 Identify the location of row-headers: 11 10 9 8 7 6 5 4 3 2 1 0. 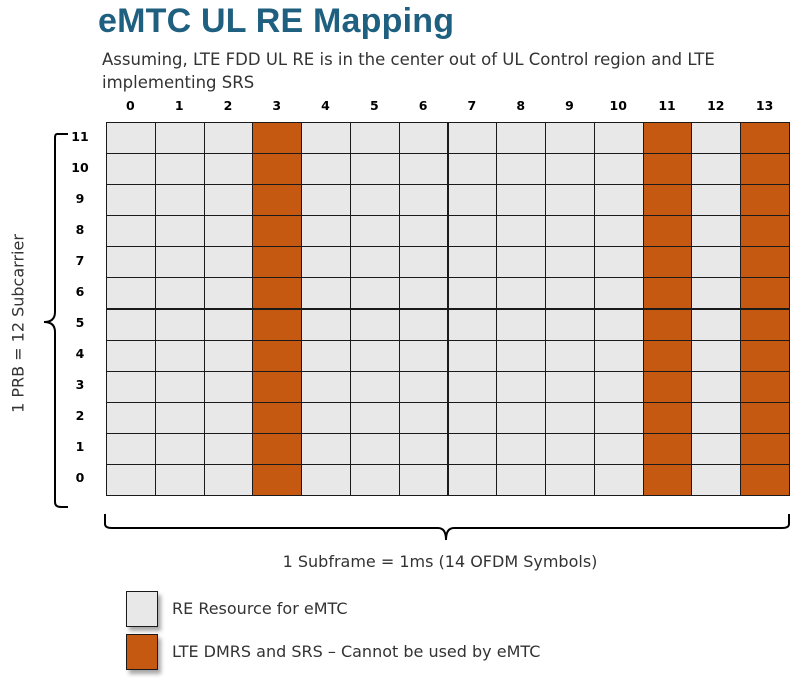
(80, 340).